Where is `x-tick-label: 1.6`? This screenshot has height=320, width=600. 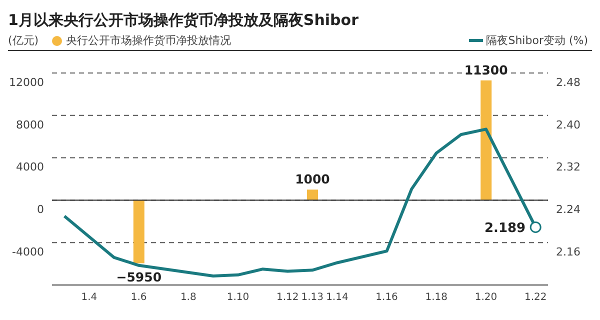 x-tick-label: 1.6 is located at coordinates (138, 298).